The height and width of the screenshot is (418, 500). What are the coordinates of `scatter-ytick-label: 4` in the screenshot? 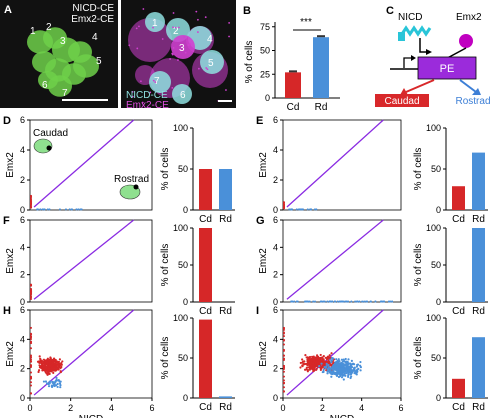 It's located at (275, 247).